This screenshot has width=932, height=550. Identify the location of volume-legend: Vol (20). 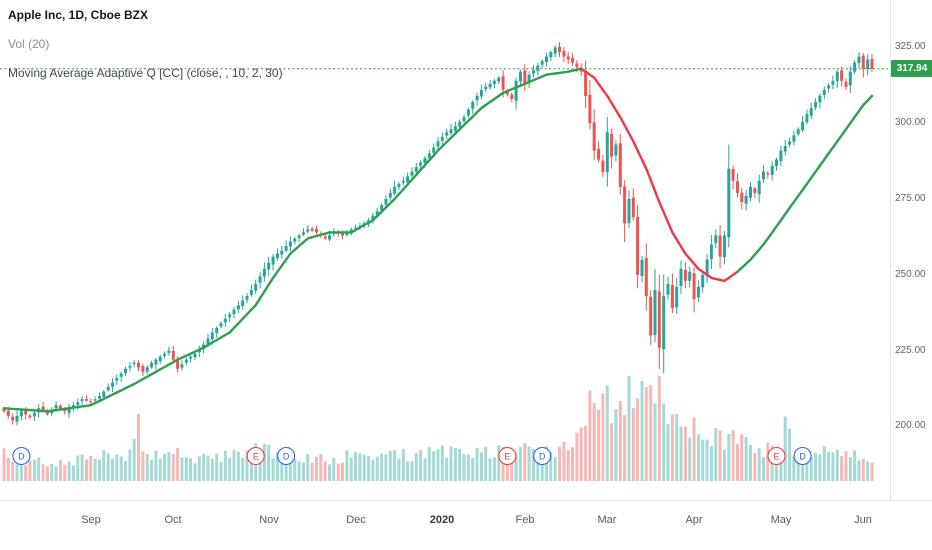
(145, 43).